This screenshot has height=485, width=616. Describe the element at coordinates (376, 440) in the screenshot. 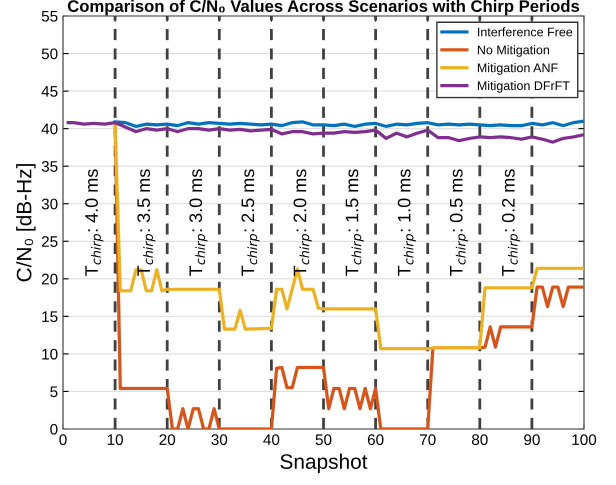

I see `x-tick-label: 60` at that location.